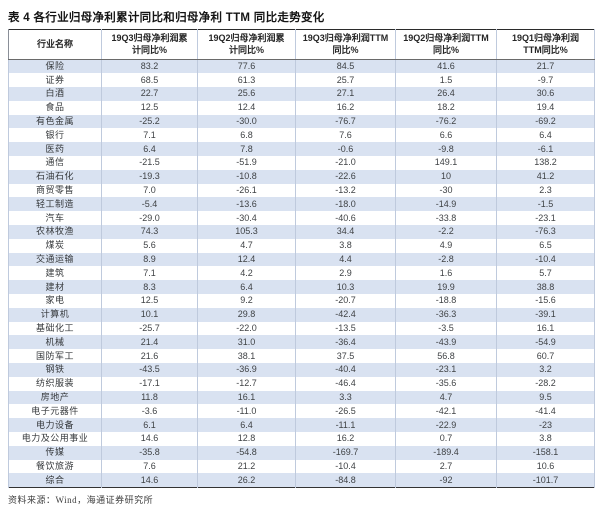 The height and width of the screenshot is (513, 600). Describe the element at coordinates (446, 480) in the screenshot. I see `value-cell: -92` at that location.